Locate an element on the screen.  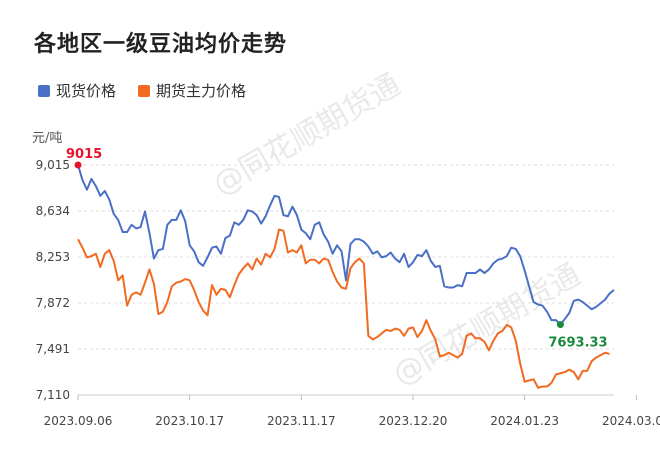
legend-item-spot: 现货价格 is located at coordinates (77, 90).